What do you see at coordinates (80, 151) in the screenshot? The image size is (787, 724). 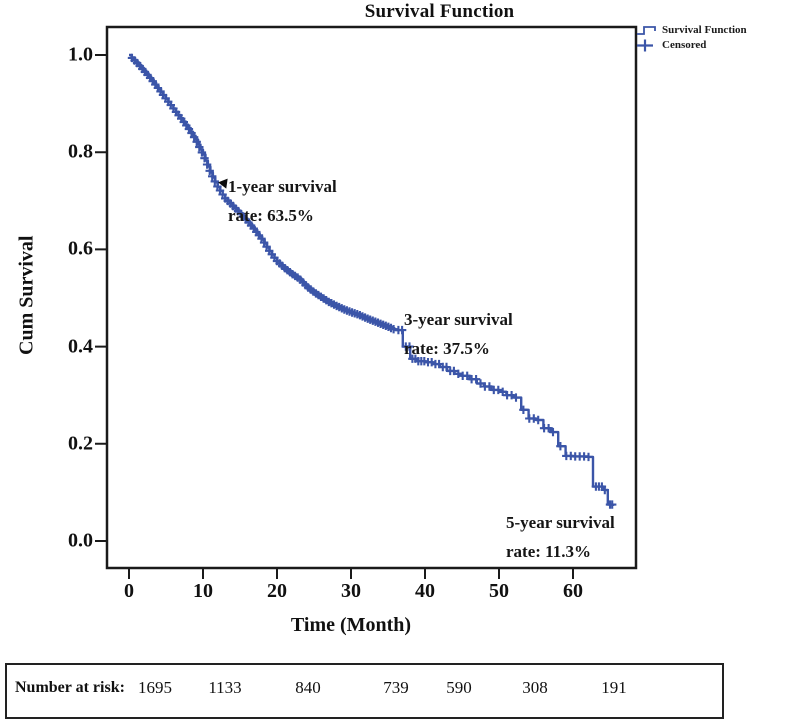 I see `y-tick-label: 0.8` at bounding box center [80, 151].